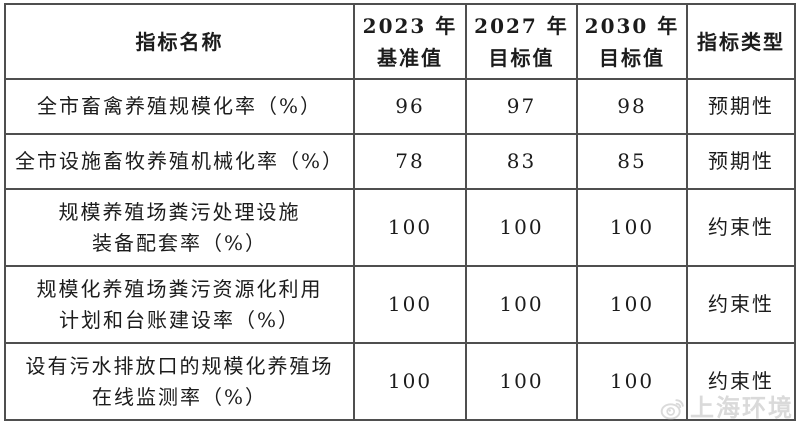  What do you see at coordinates (632, 41) in the screenshot?
I see `header-2030-target: 2030 年 目标值` at bounding box center [632, 41].